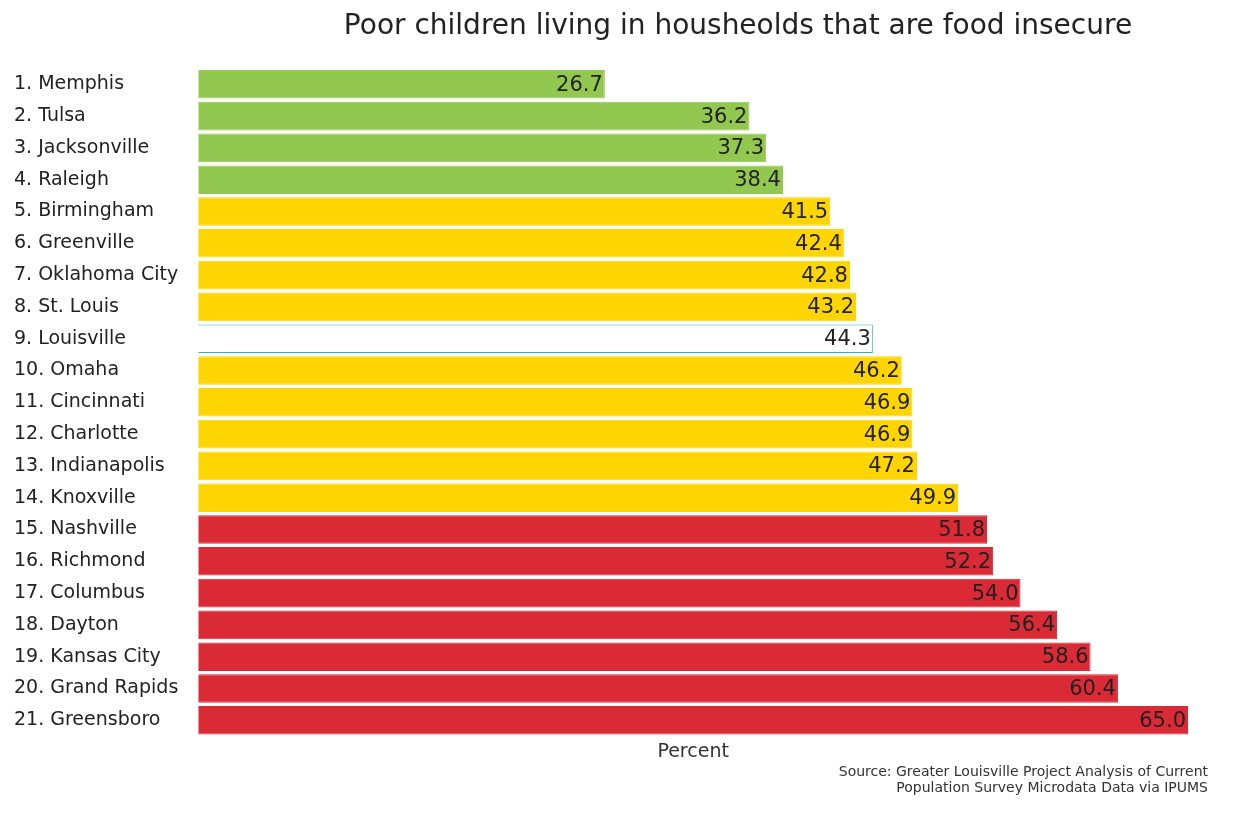 This screenshot has width=1245, height=833. Describe the element at coordinates (76, 432) in the screenshot. I see `y-tick-label: 12. Charlotte` at that location.